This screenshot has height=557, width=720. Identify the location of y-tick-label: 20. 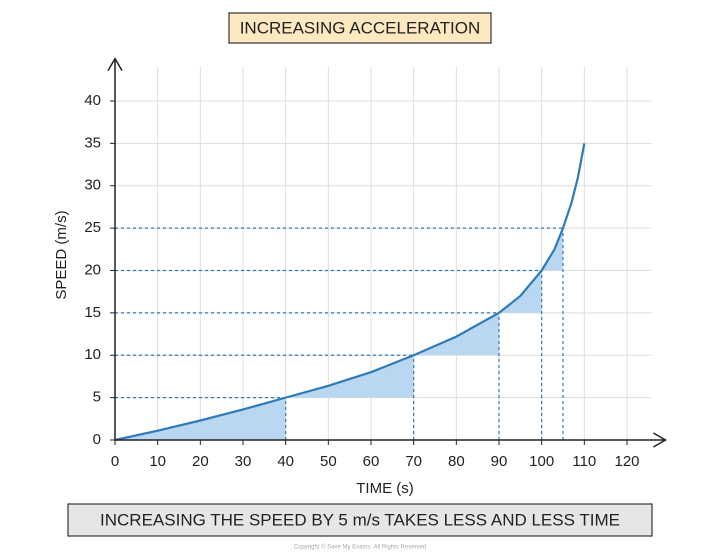
(92, 269).